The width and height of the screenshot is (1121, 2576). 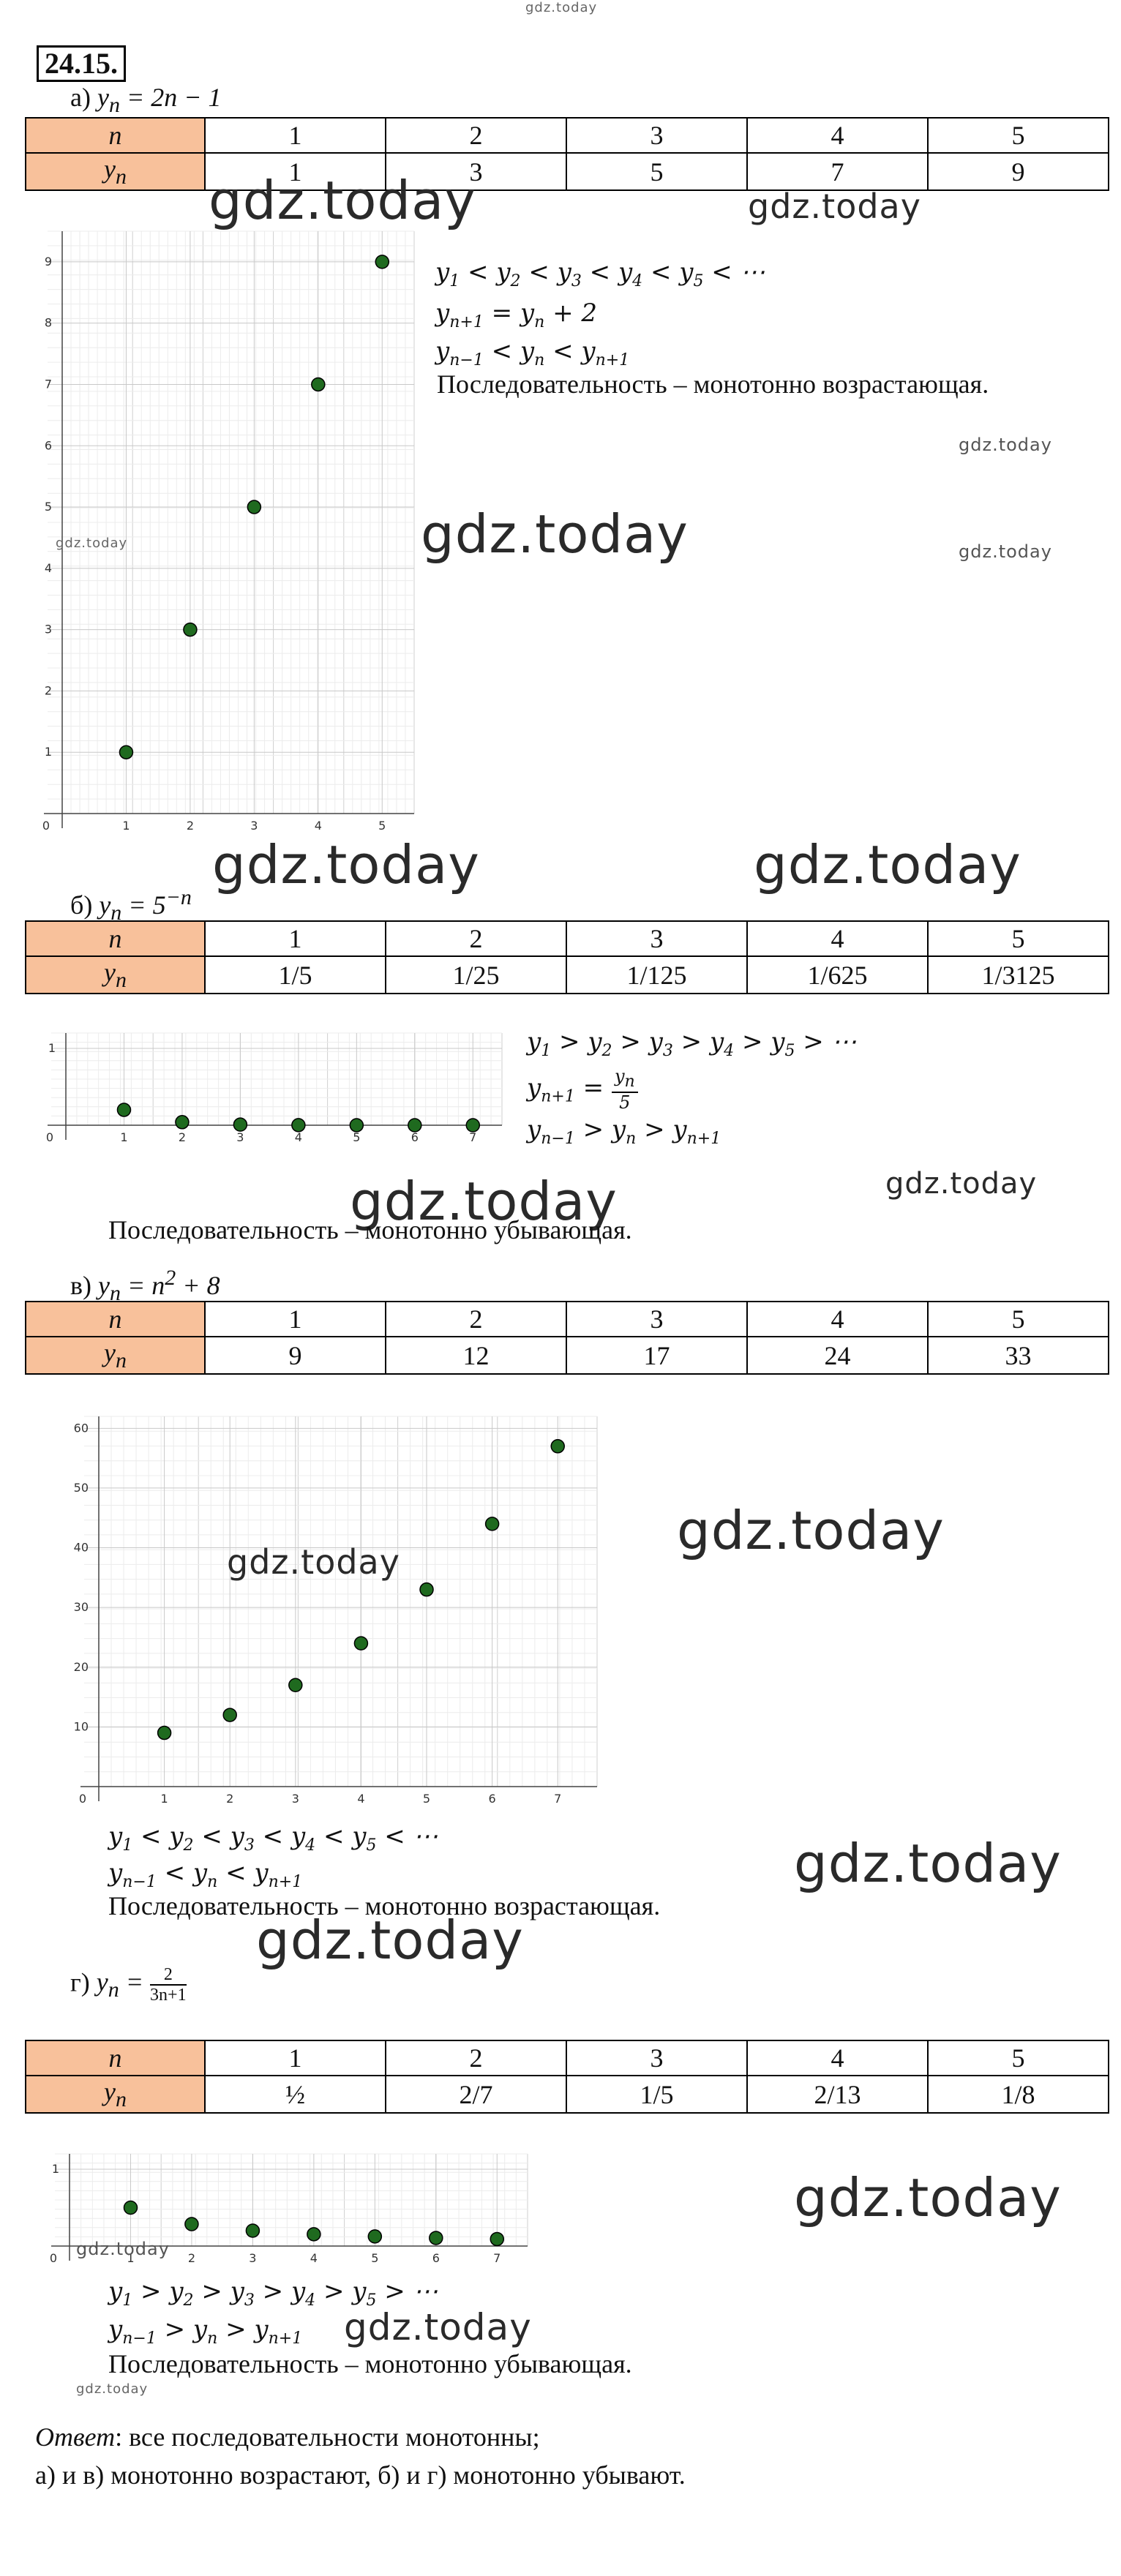 What do you see at coordinates (205, 2331) in the screenshot?
I see `part-d-relation: yn−1 > yn > yn+1` at bounding box center [205, 2331].